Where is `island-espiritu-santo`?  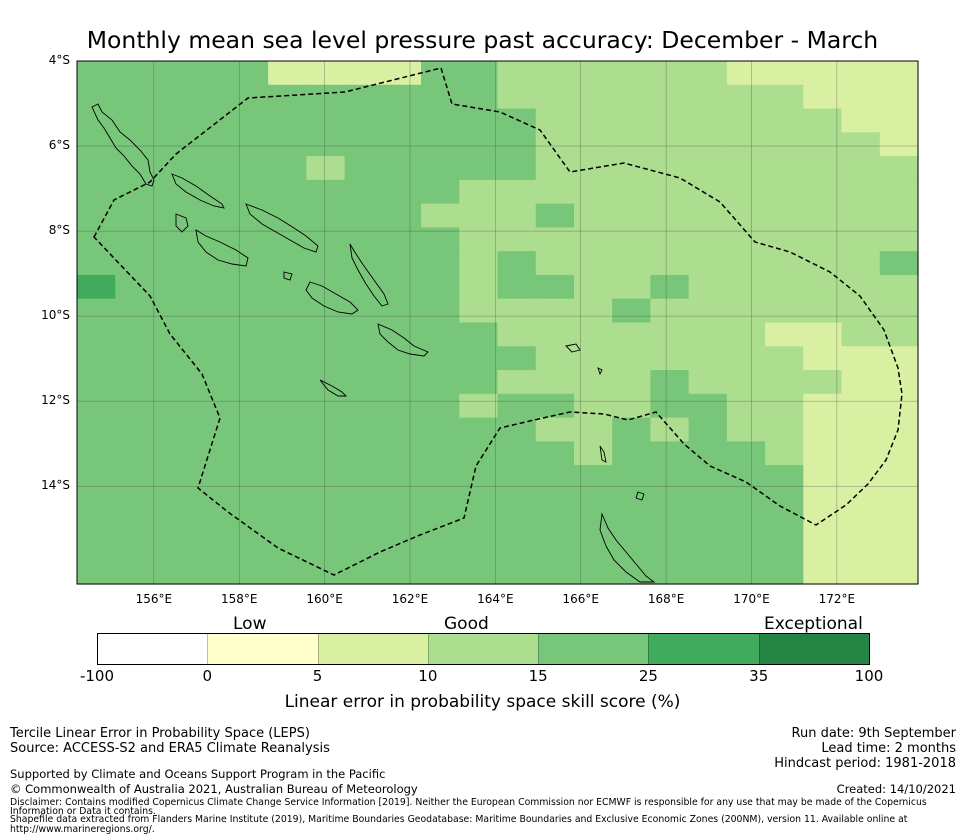 island-espiritu-santo is located at coordinates (403, 340).